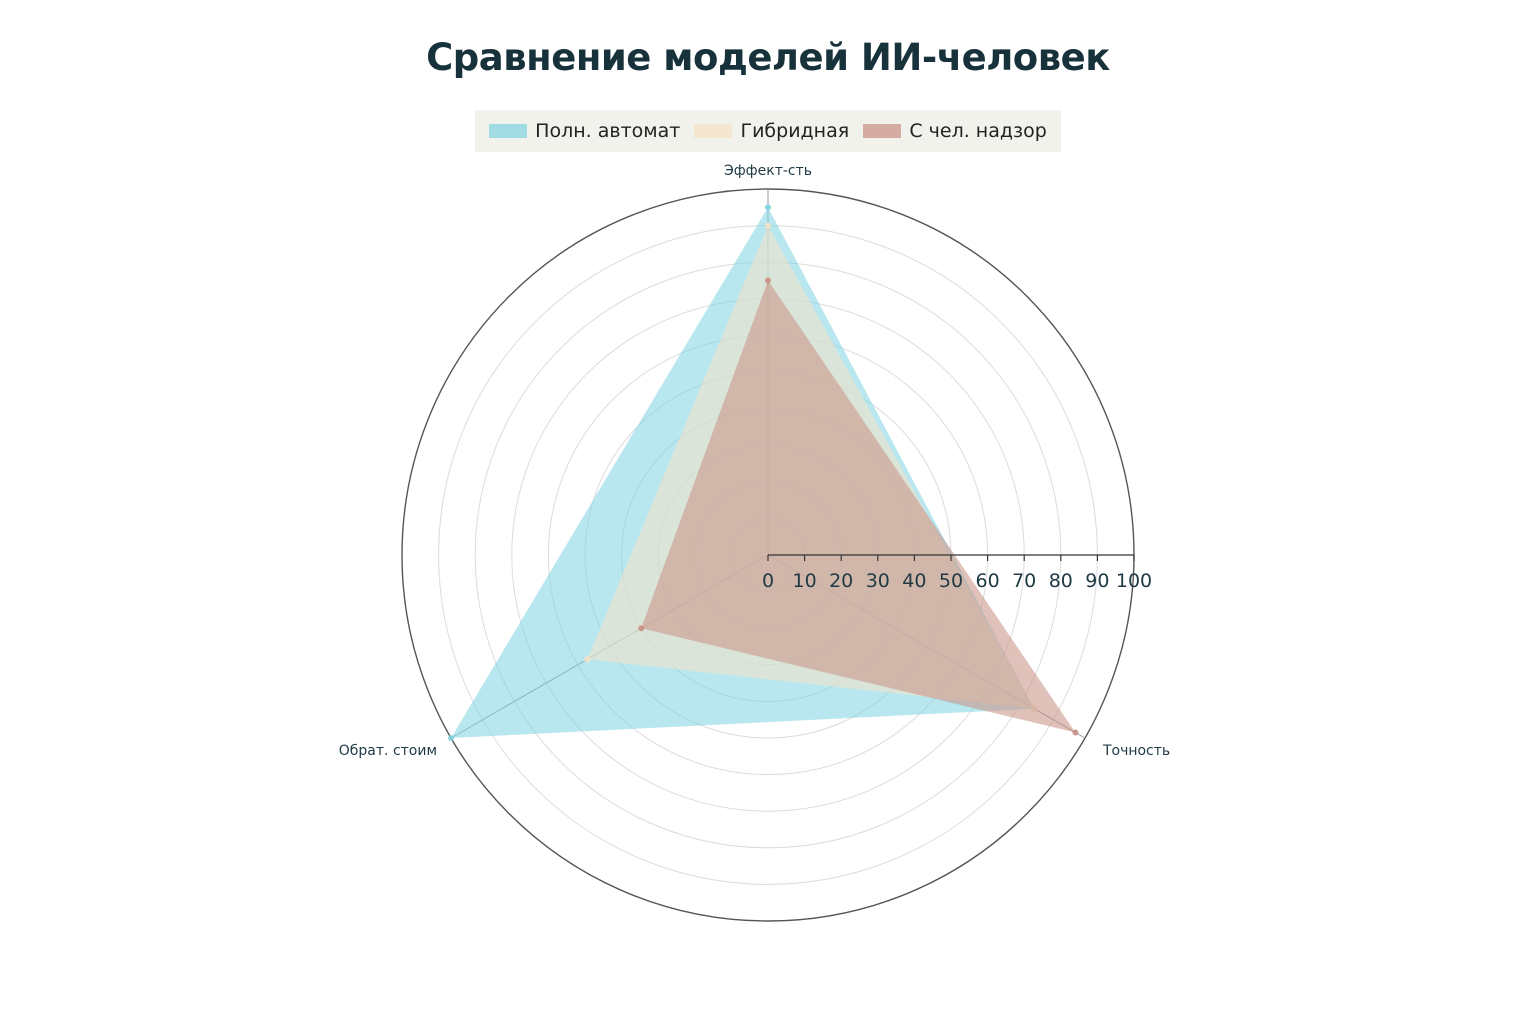 The height and width of the screenshot is (1024, 1536). Describe the element at coordinates (1136, 751) in the screenshot. I see `axis-label: Точность` at that location.